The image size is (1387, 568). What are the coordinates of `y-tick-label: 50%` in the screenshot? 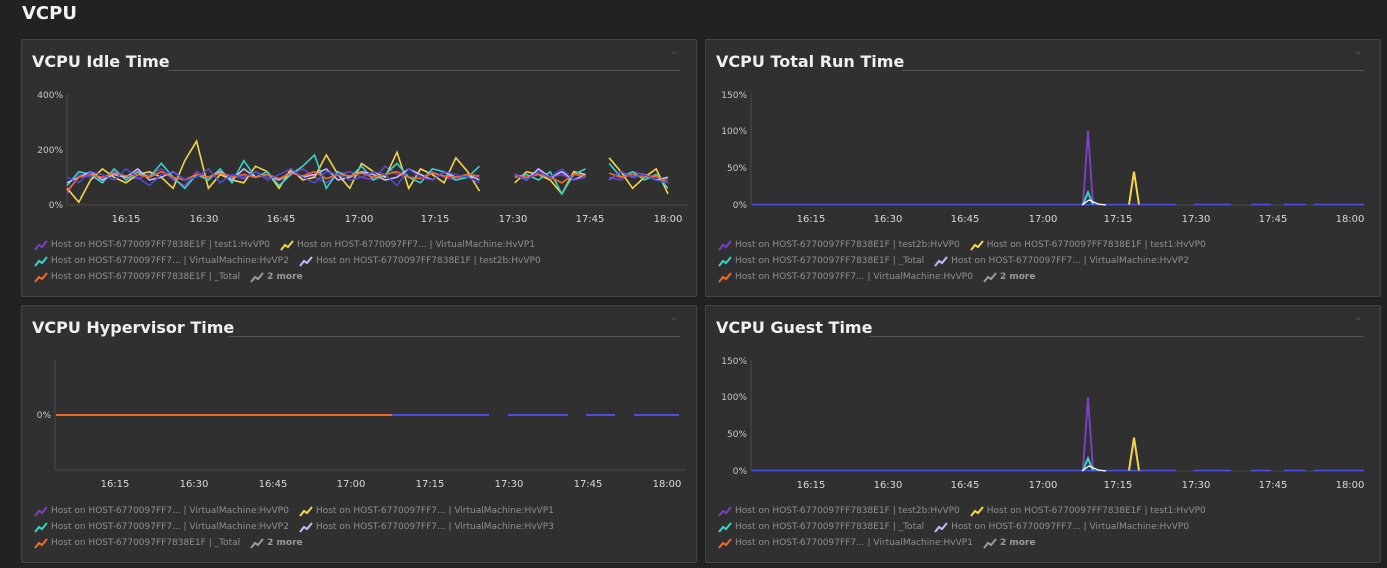 It's located at (737, 435).